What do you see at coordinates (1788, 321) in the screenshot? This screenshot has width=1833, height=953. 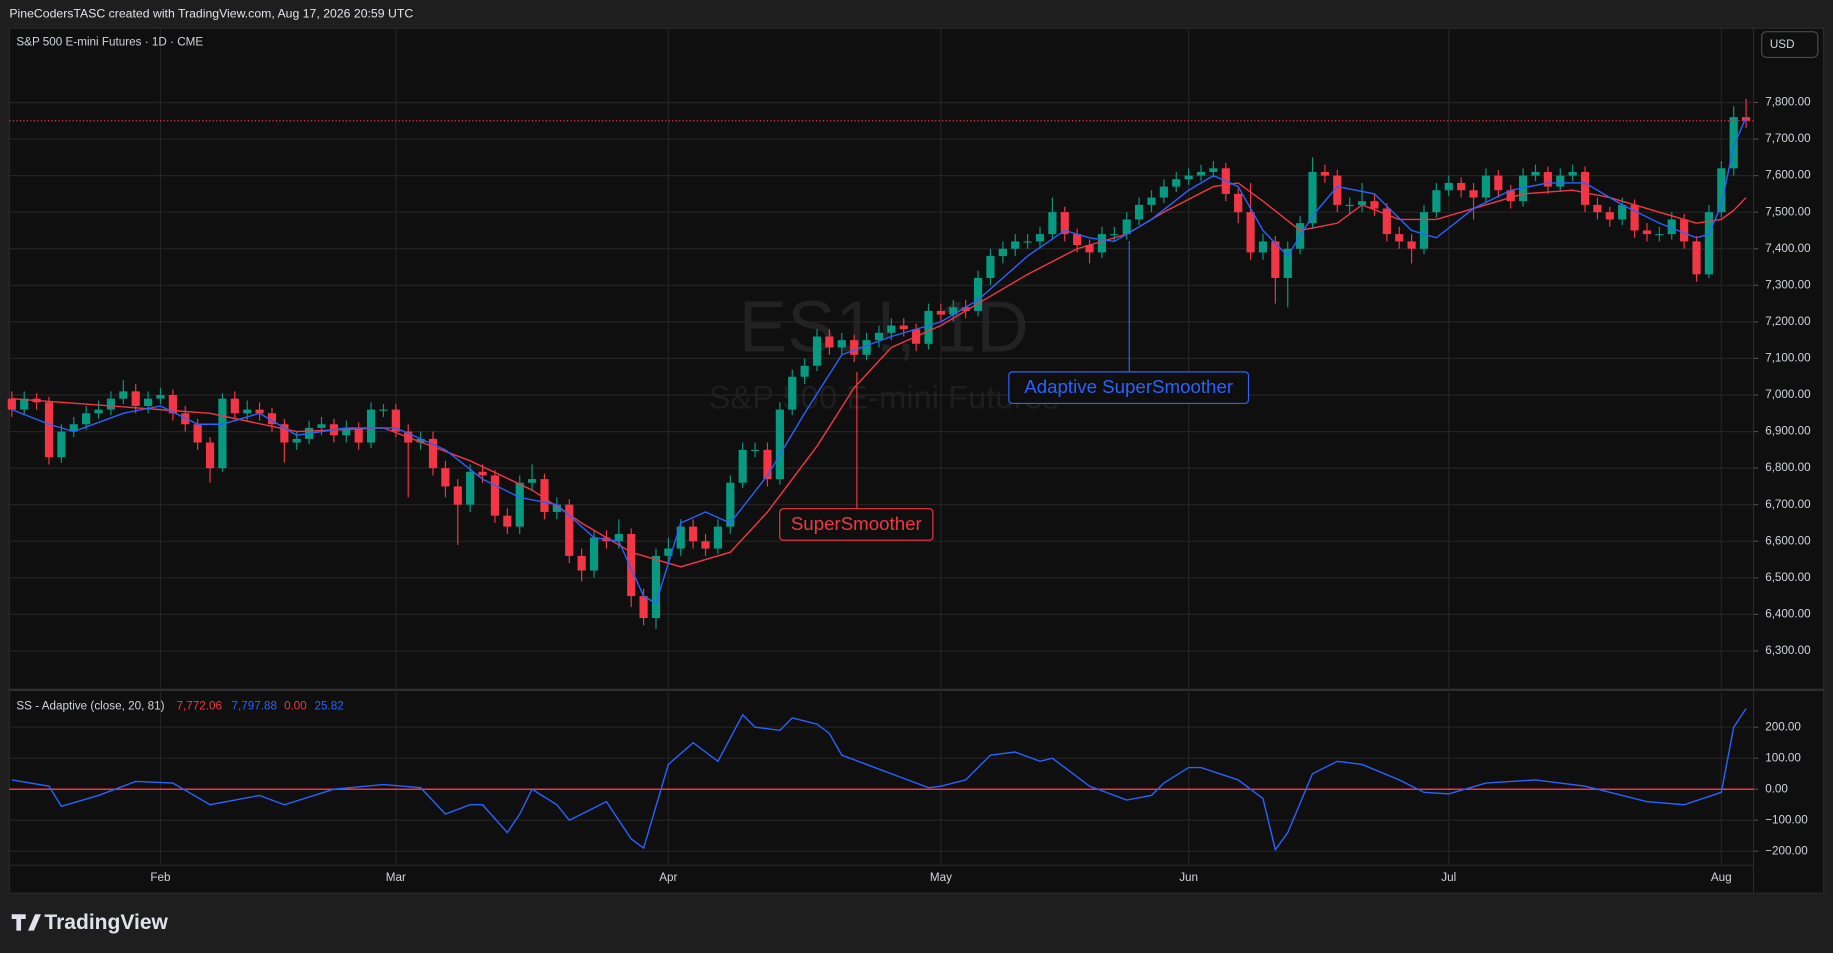 I see `y-tick-label: 7,200.00` at bounding box center [1788, 321].